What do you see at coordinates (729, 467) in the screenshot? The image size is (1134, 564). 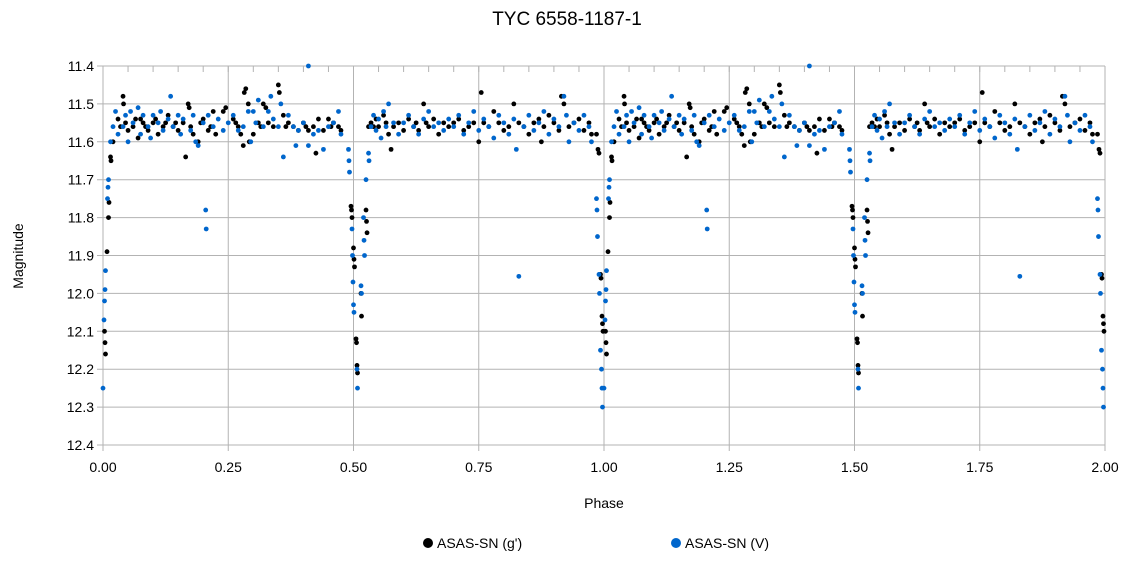 I see `x-tick-label: 1.25` at bounding box center [729, 467].